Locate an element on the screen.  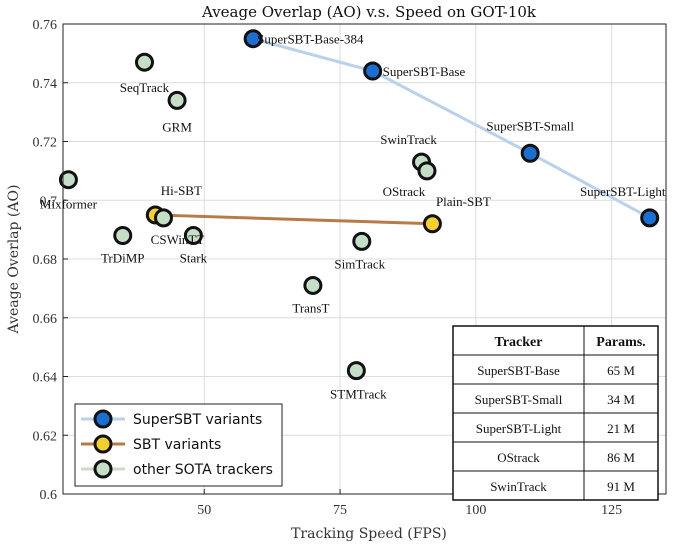
point-label: SuperSBT-Base is located at coordinates (424, 71).